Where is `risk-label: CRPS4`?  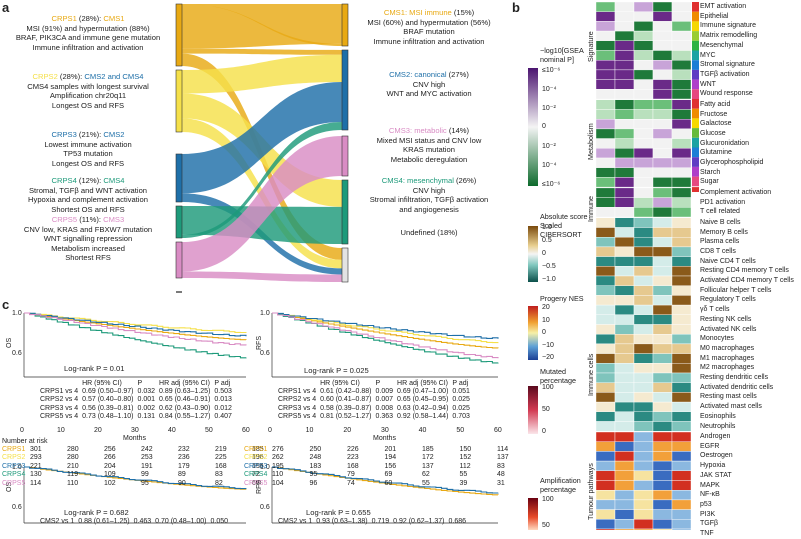 risk-label: CRPS4 is located at coordinates (14, 475).